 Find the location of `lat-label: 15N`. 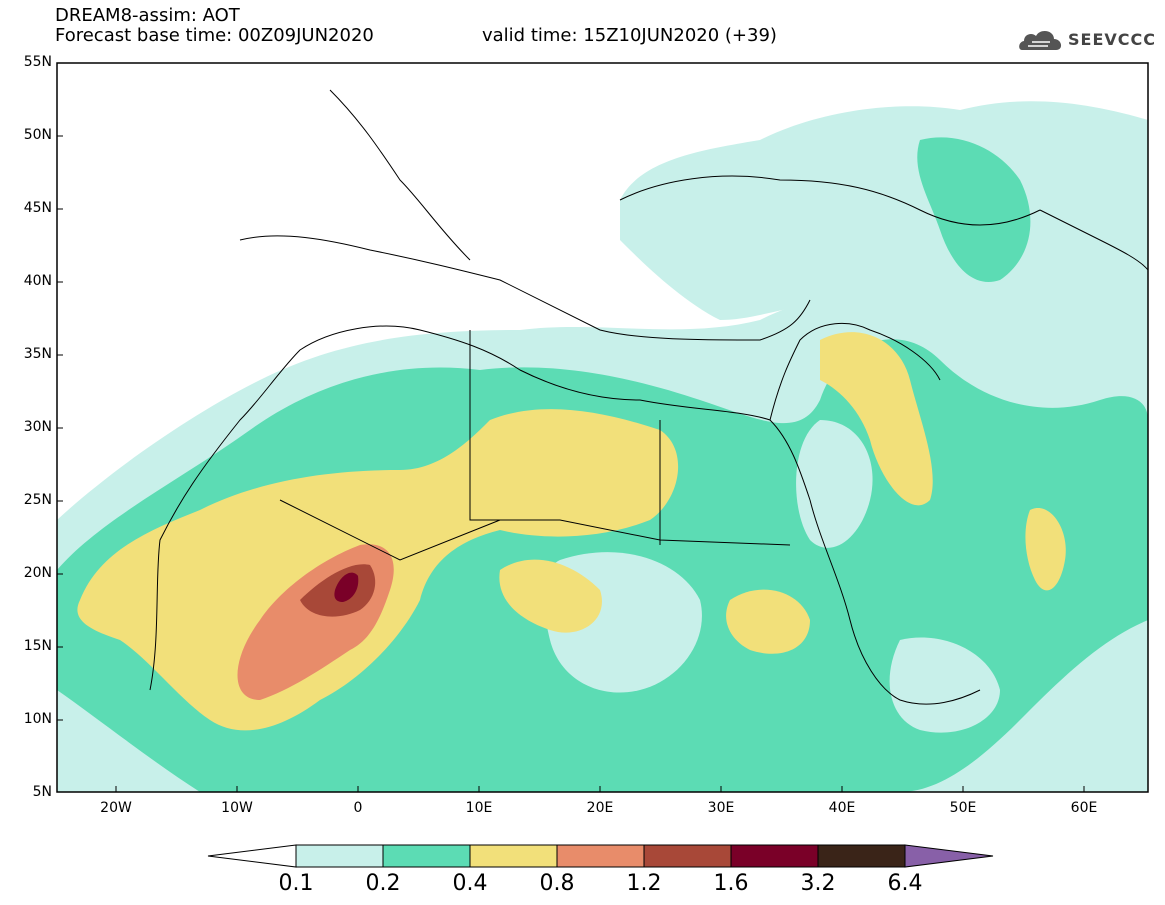

lat-label: 15N is located at coordinates (37, 646).